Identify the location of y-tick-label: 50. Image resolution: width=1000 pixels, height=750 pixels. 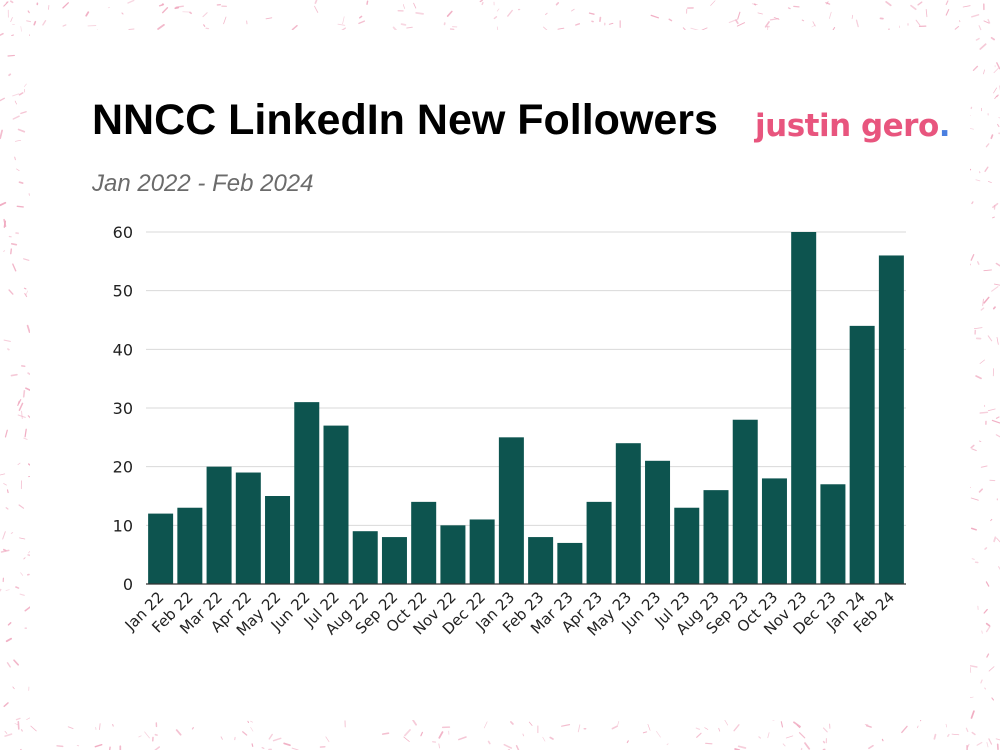
(123, 291).